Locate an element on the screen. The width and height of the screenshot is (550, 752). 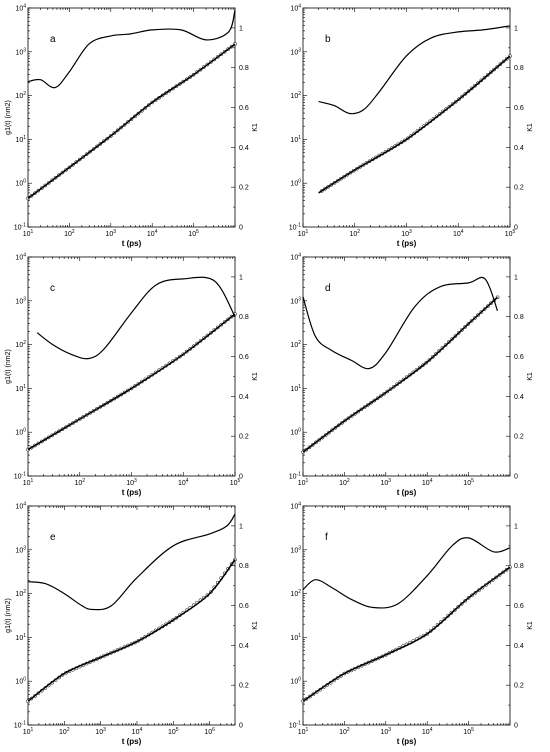
y2-tick-label: 0.2 is located at coordinates (244, 686).